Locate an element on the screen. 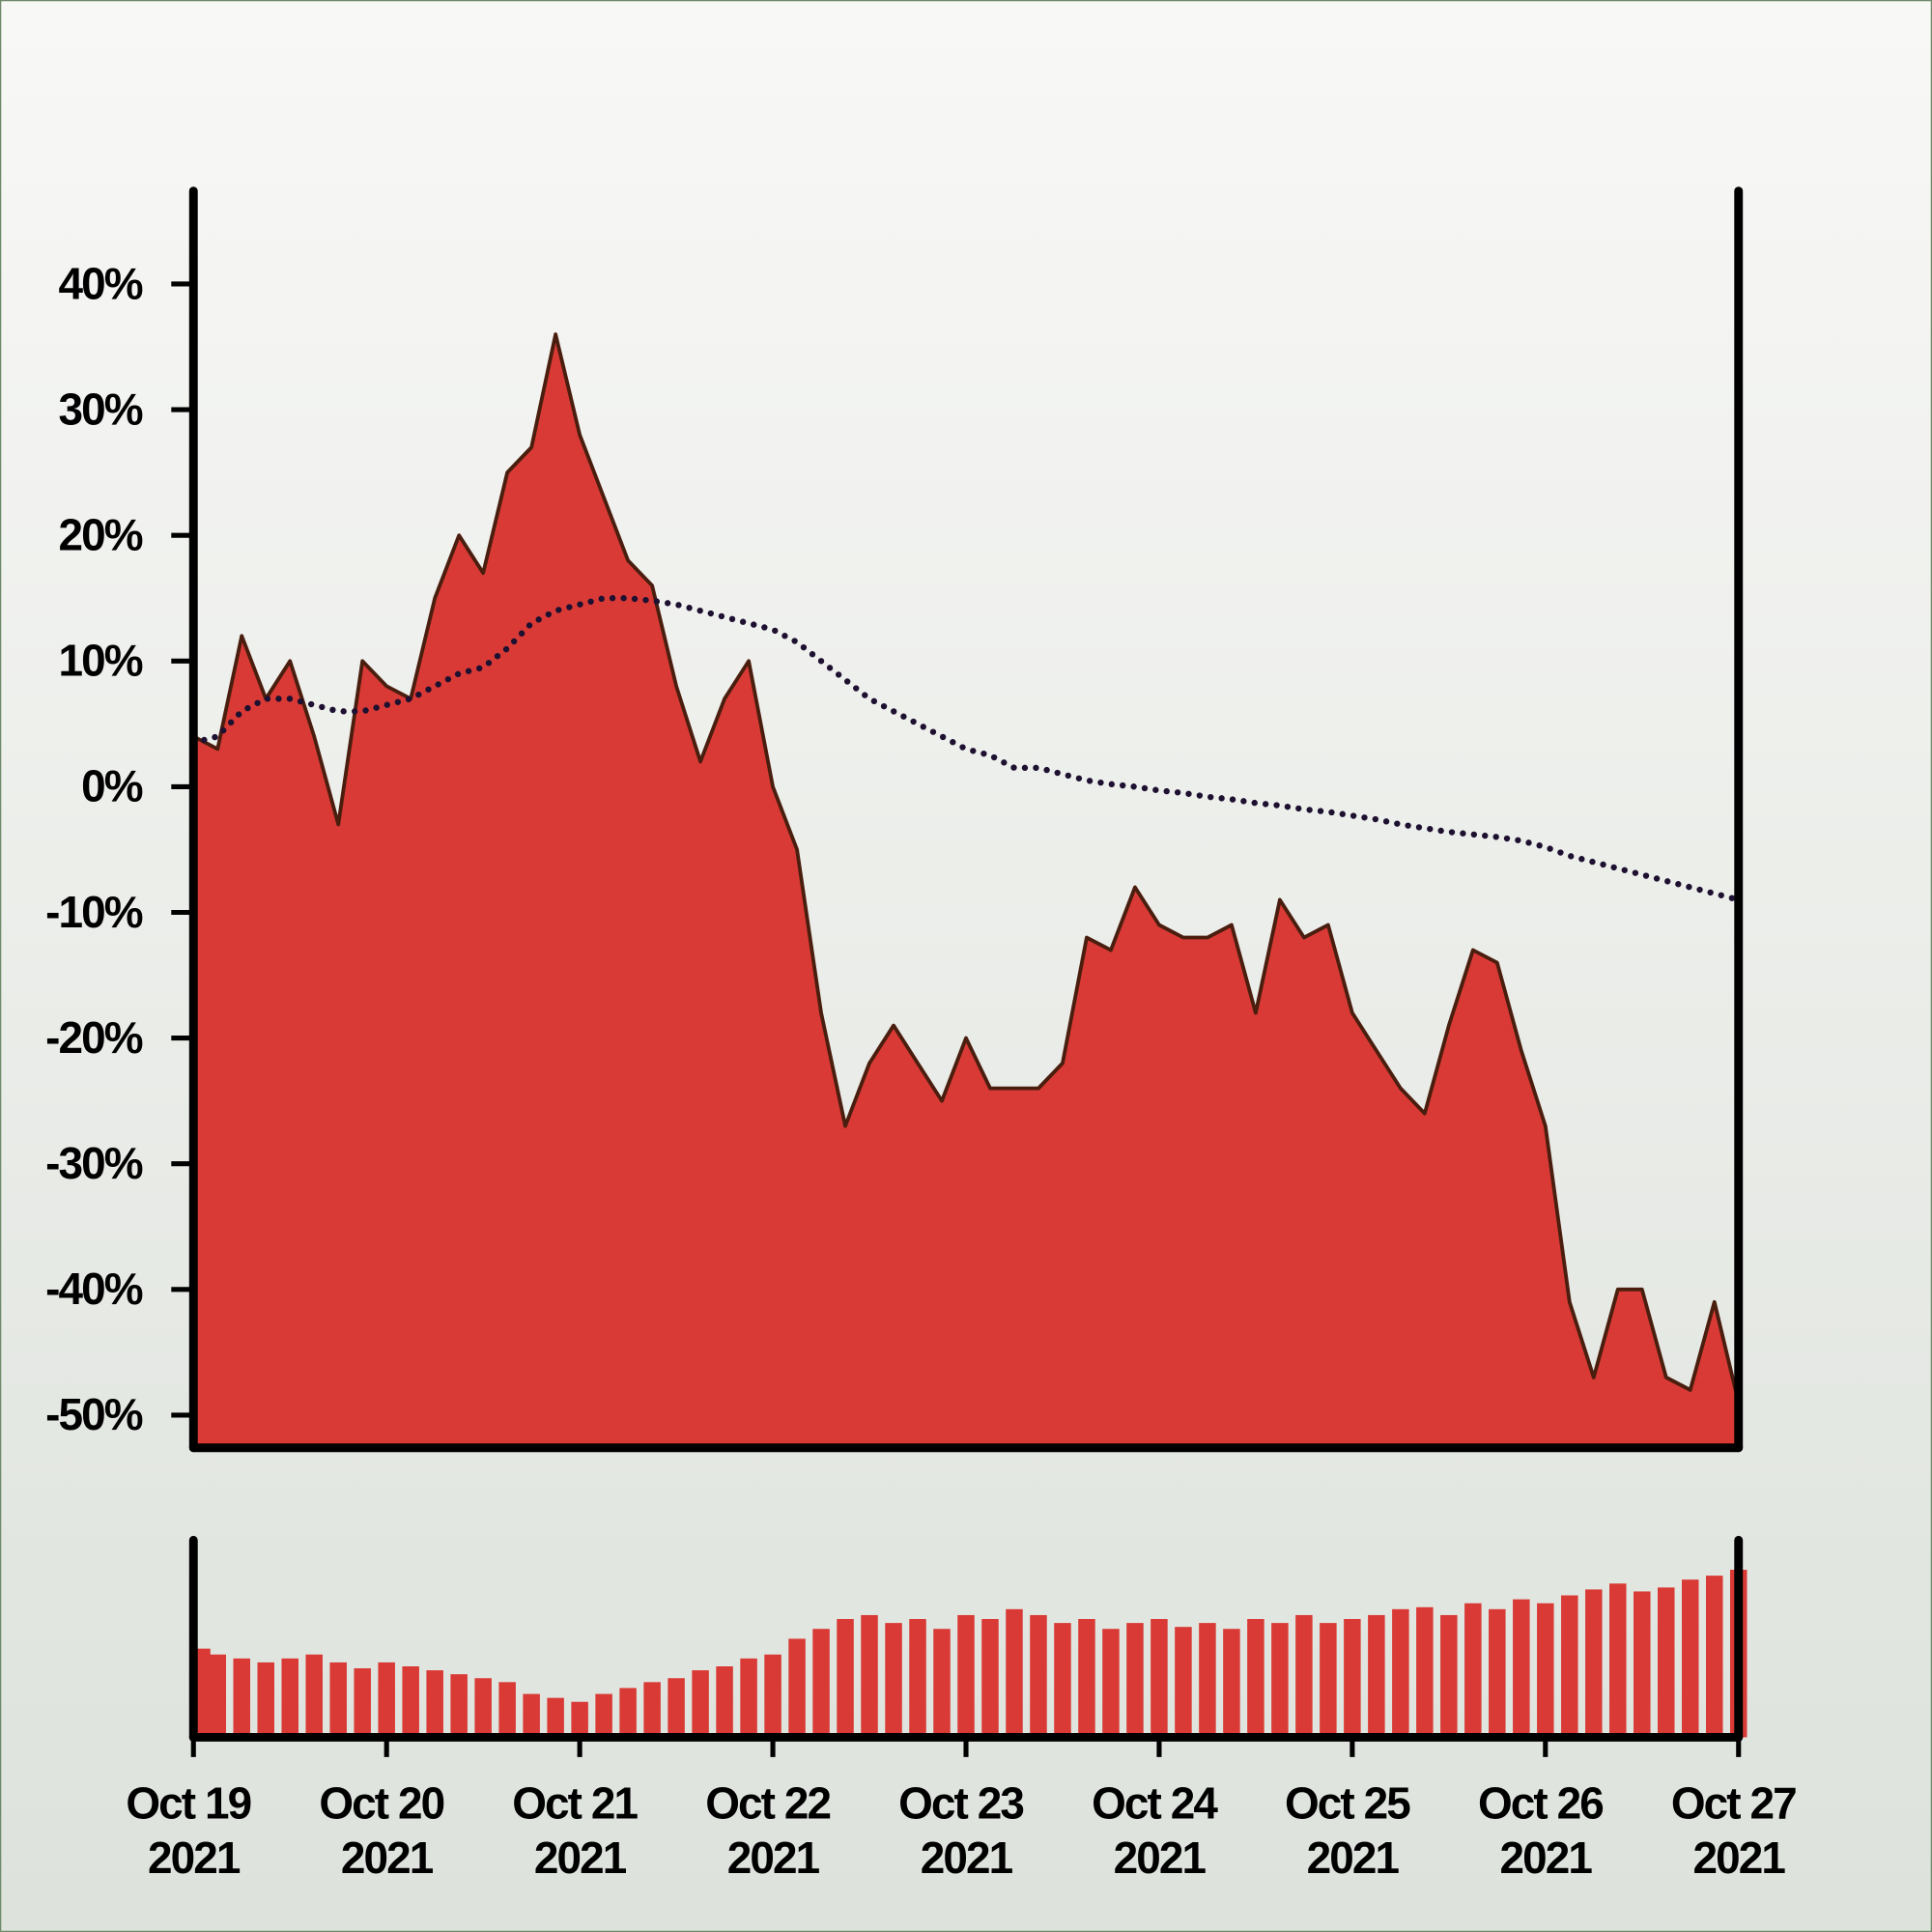 This screenshot has height=1932, width=1932. x-tick-label-line: Oct 24 is located at coordinates (1159, 1803).